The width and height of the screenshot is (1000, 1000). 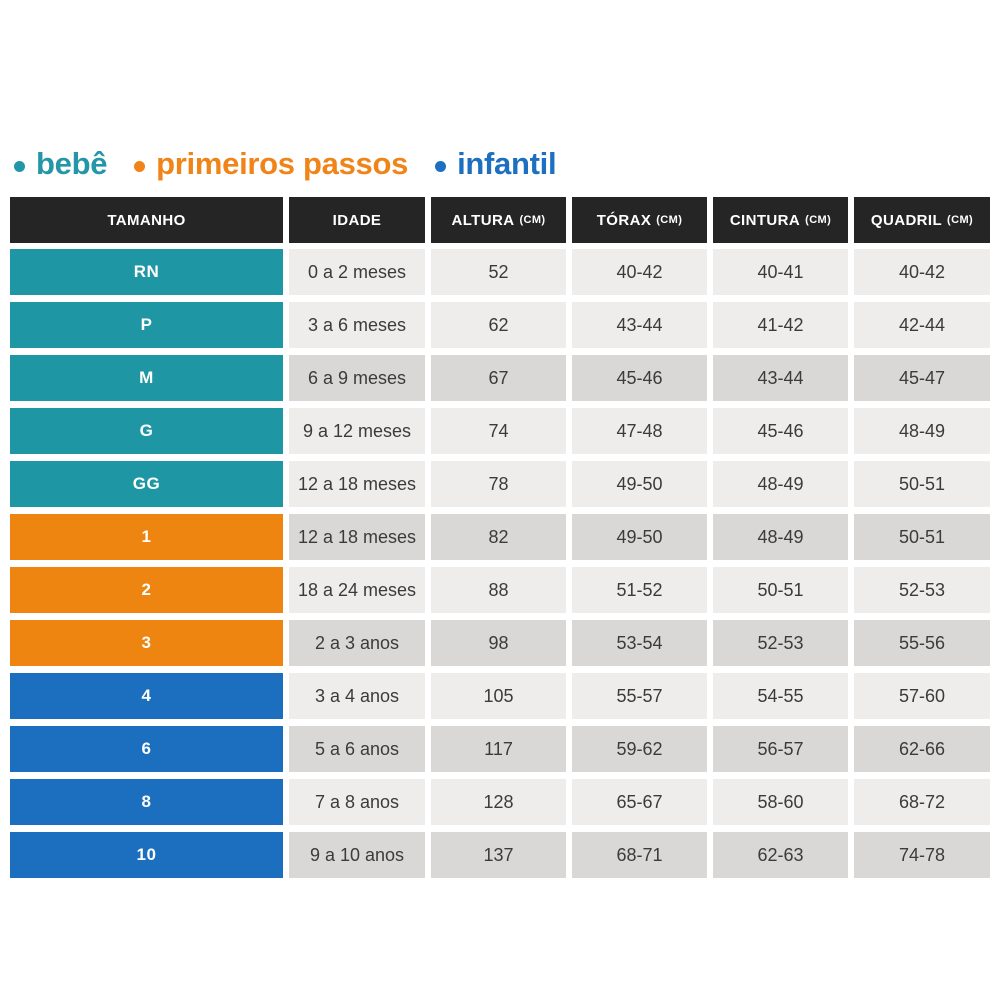 I want to click on column-header-altura: ALTURA (CM), so click(x=498, y=220).